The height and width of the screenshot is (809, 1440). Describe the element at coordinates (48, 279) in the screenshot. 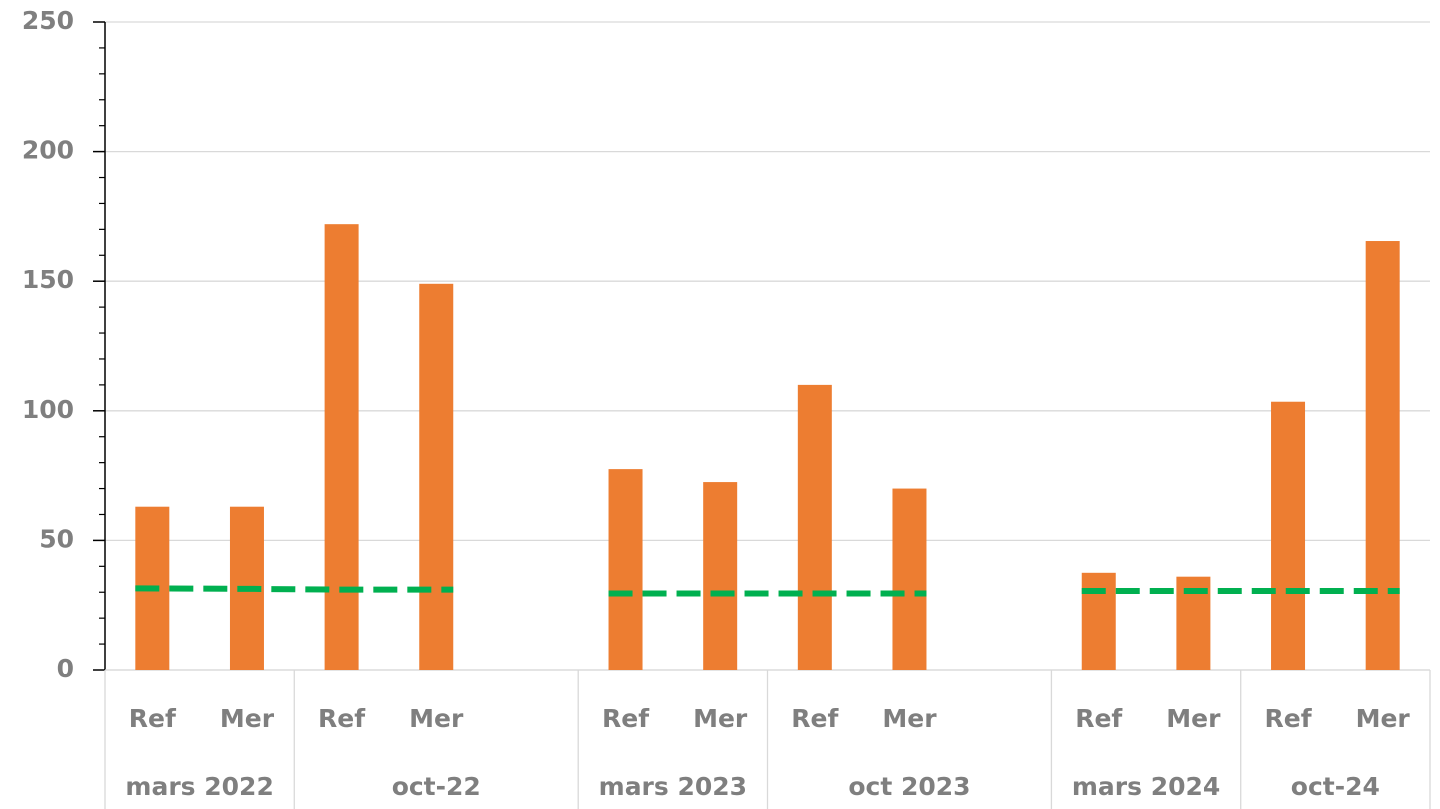

I see `y-tick-label: 150` at that location.